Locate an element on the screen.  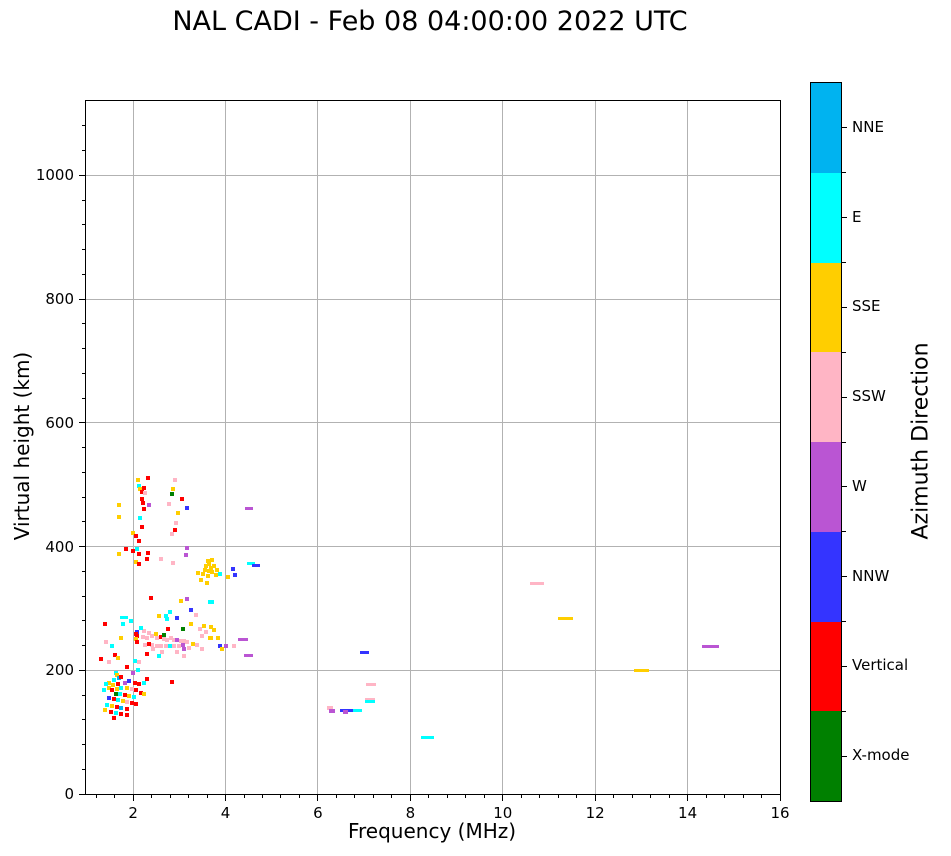
colorbar-boundary-tick is located at coordinates (844, 173).